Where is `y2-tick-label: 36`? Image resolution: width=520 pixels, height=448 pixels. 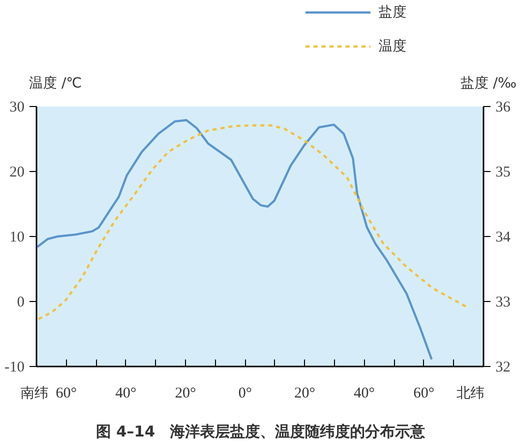 y2-tick-label: 36 is located at coordinates (503, 108).